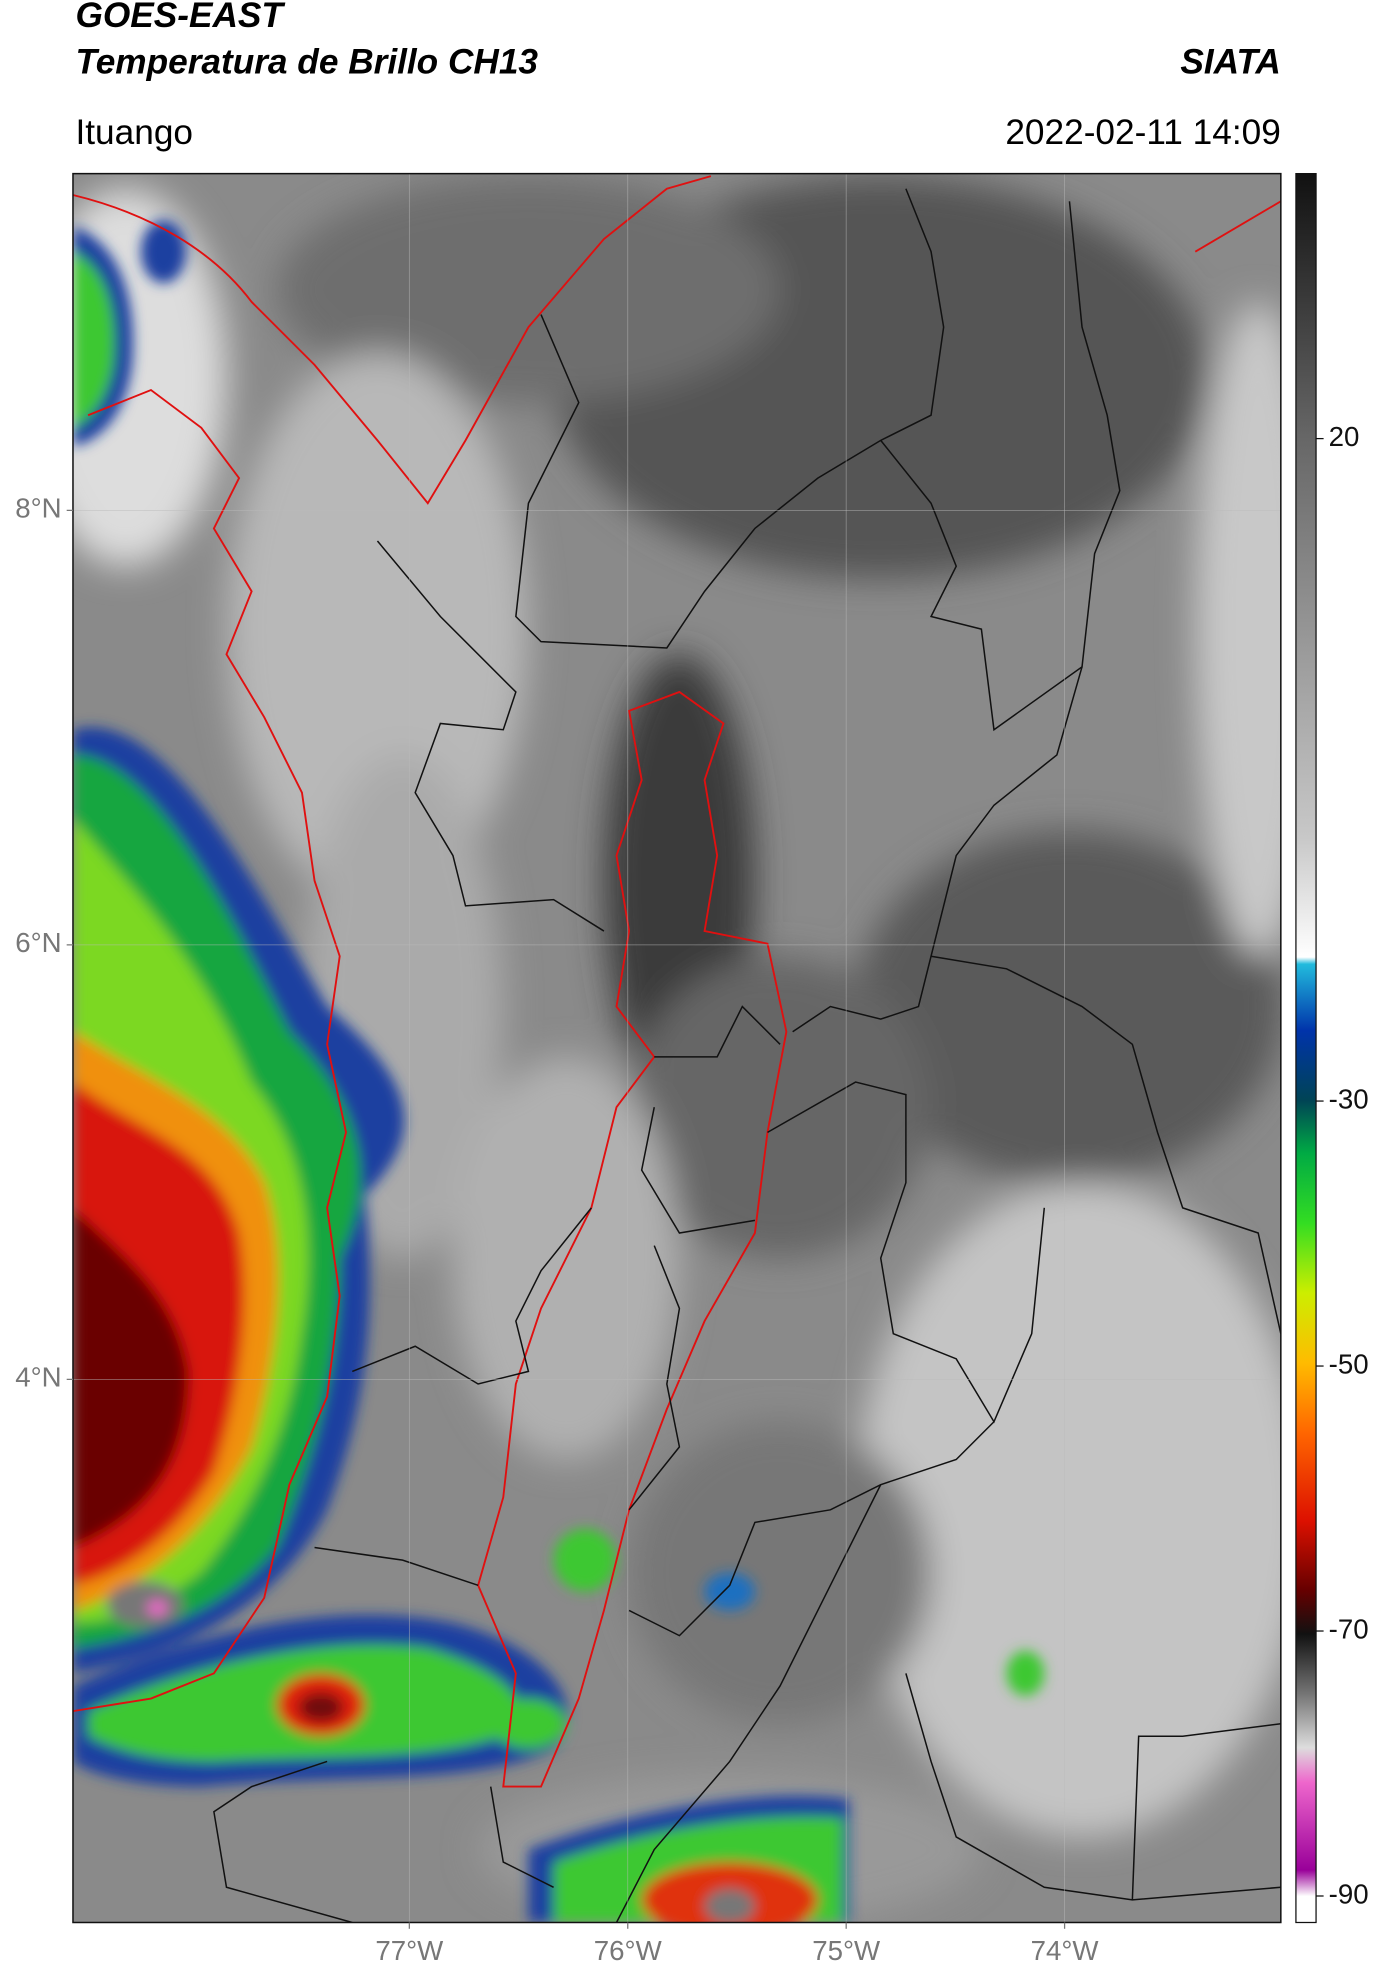 The width and height of the screenshot is (1384, 1981). What do you see at coordinates (306, 61) in the screenshot?
I see `subtitle: Temperatura de Brillo CH13` at bounding box center [306, 61].